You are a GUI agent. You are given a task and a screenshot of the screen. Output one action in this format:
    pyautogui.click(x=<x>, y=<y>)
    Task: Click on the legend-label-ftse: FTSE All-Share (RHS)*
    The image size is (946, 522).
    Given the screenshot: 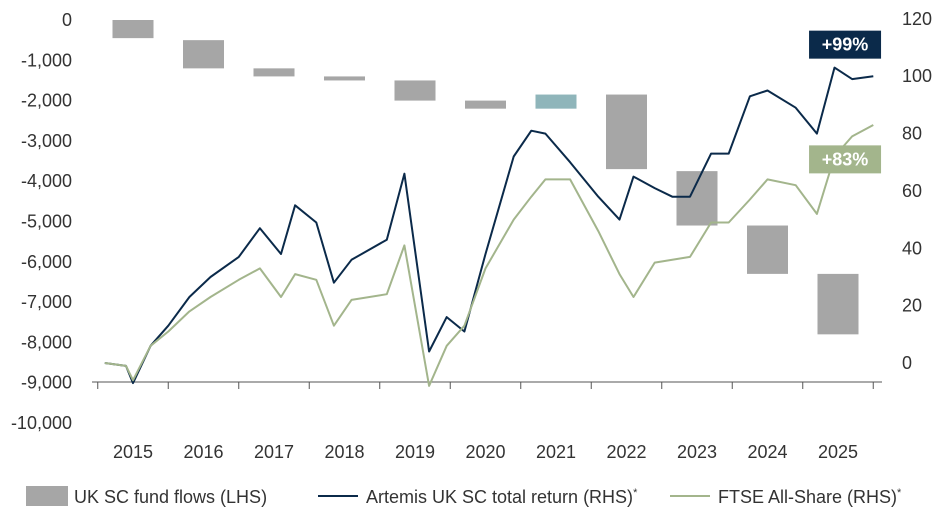 What is the action you would take?
    pyautogui.click(x=810, y=497)
    